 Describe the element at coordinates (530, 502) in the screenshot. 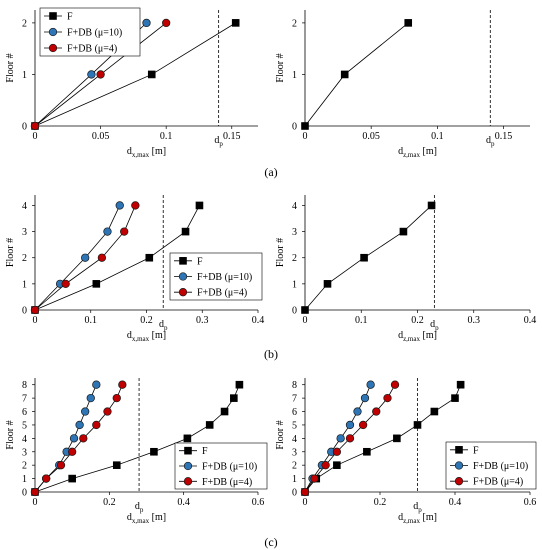

I see `x-tick-label: 0.6` at that location.